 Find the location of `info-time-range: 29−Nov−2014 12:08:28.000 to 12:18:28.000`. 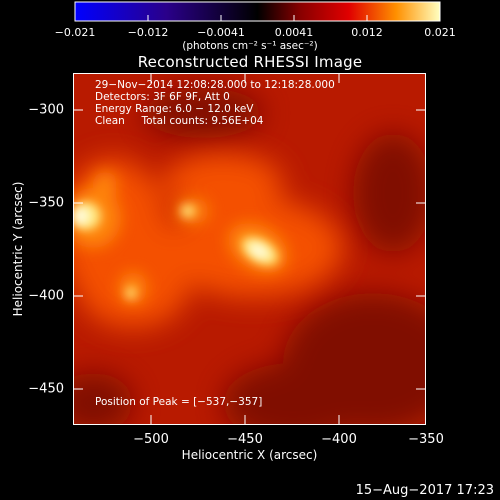

info-time-range: 29−Nov−2014 12:08:28.000 to 12:18:28.000 is located at coordinates (215, 85).